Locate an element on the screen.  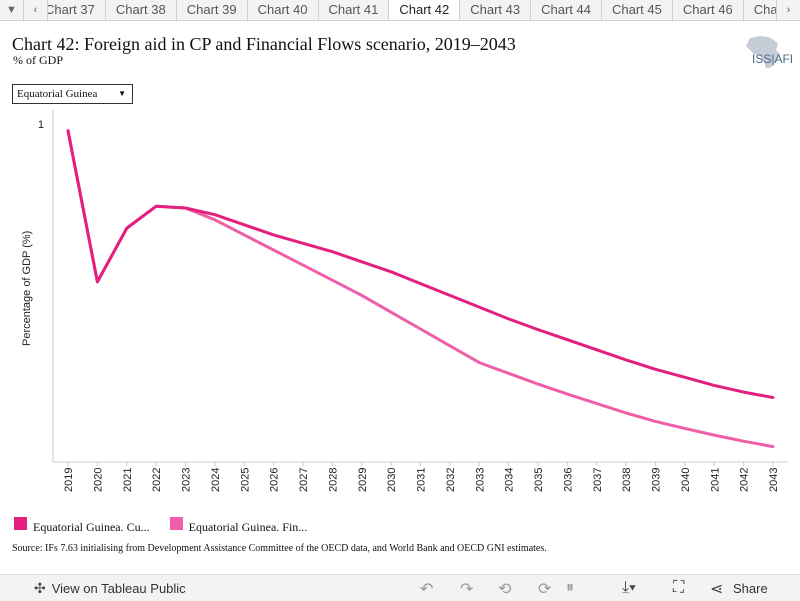
x-tick-label: 2020 is located at coordinates (98, 480).